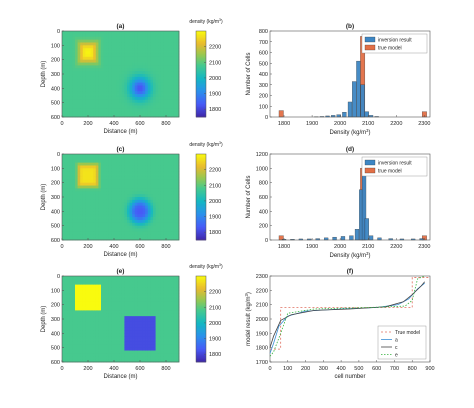 This screenshot has width=474, height=408. Describe the element at coordinates (269, 369) in the screenshot. I see `x-tick-label: 0` at that location.